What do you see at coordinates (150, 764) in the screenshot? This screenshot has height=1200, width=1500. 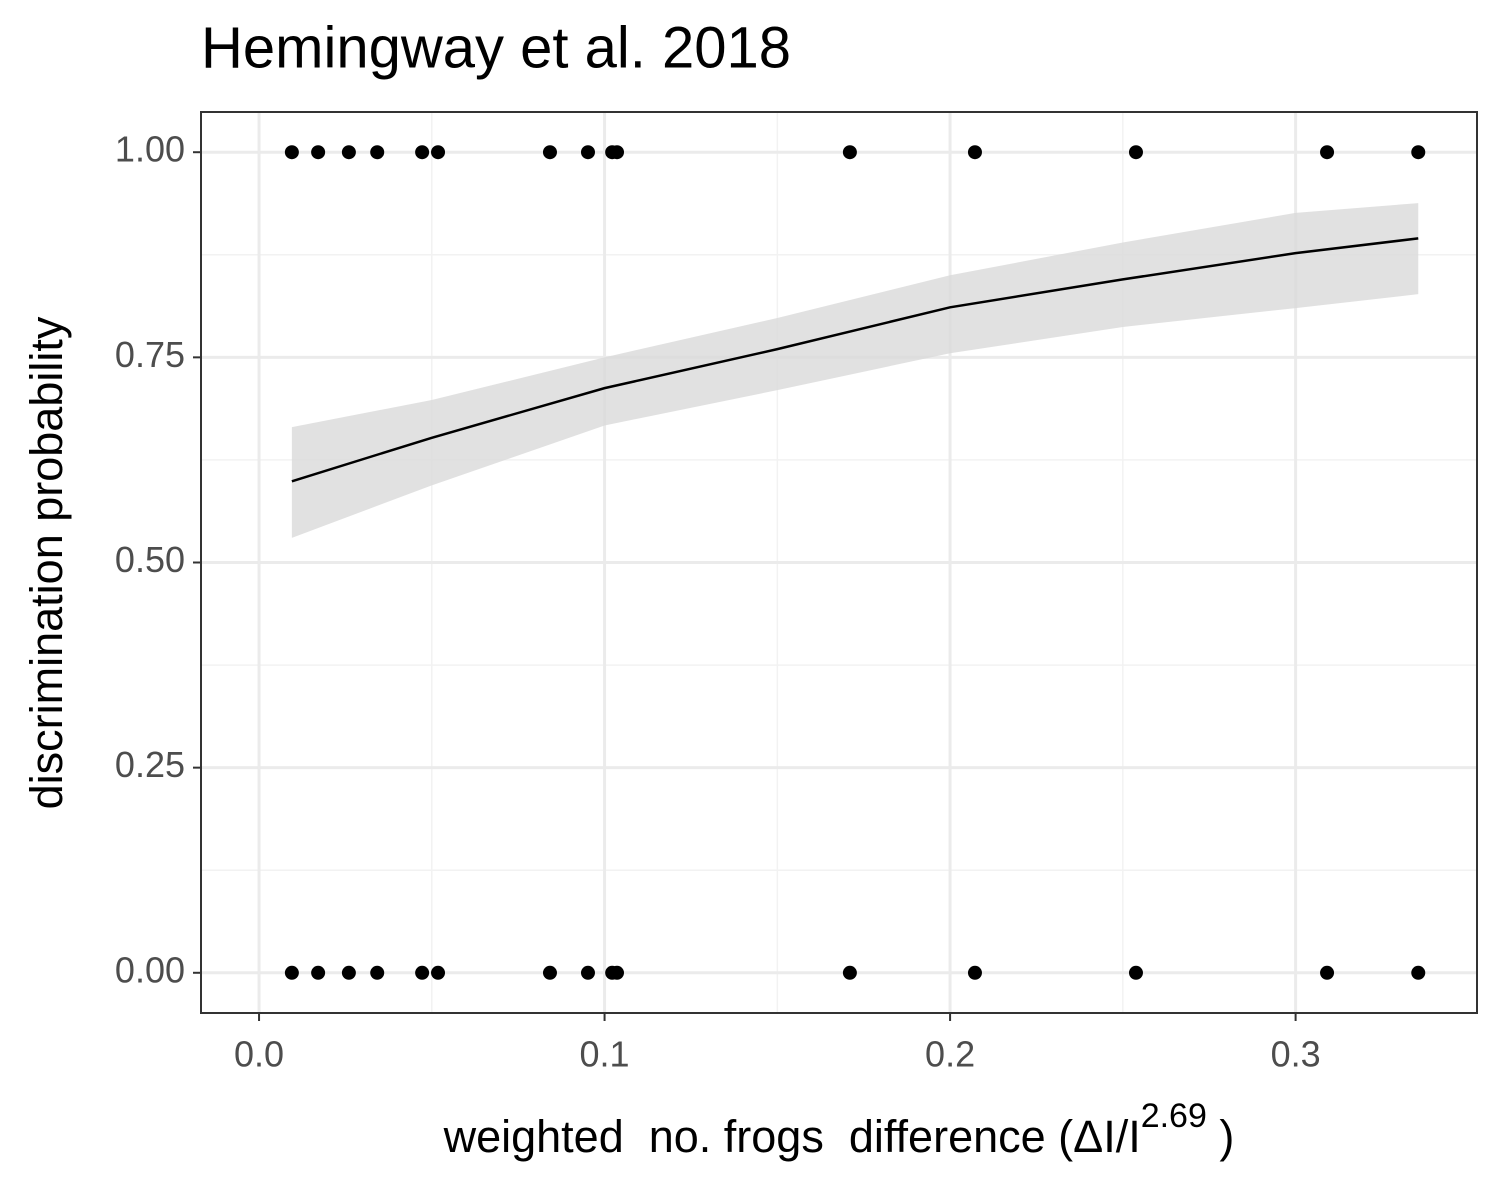 I see `y-tick-label: 0.25` at bounding box center [150, 764].